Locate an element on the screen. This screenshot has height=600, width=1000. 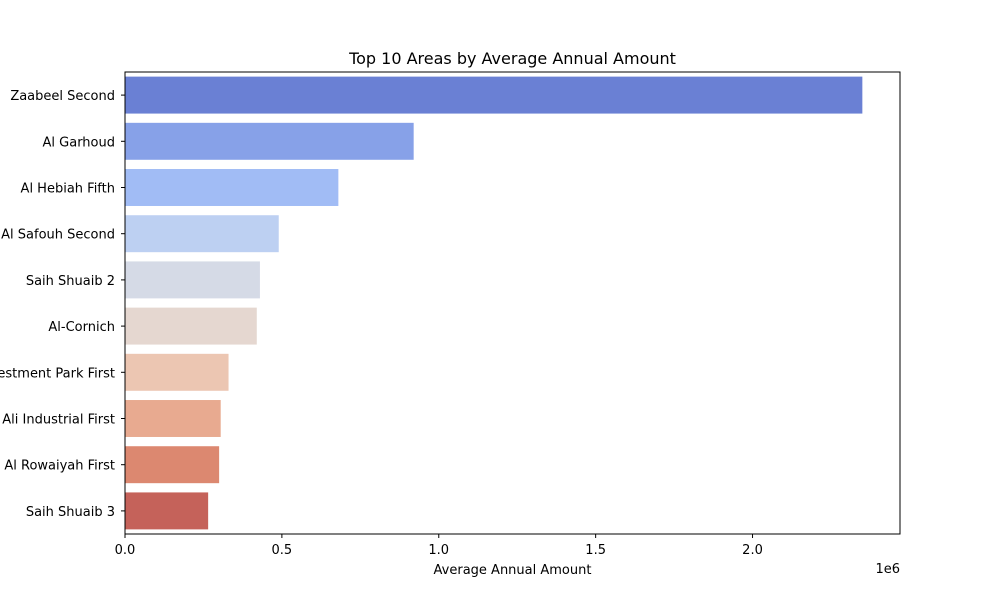
y-tick-label: Al Rowaiyah First is located at coordinates (59, 466).